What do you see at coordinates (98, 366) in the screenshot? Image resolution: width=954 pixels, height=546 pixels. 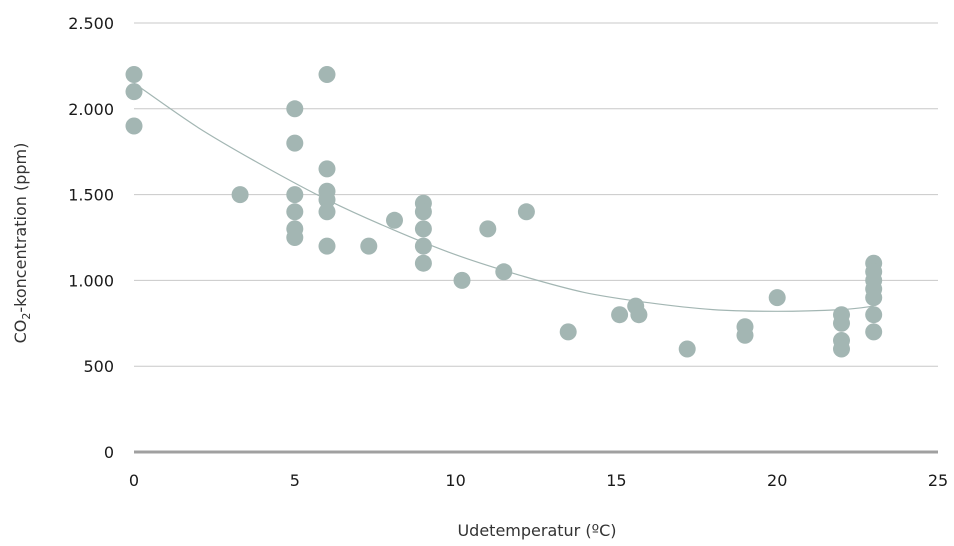 I see `y-tick-label: 500` at bounding box center [98, 366].